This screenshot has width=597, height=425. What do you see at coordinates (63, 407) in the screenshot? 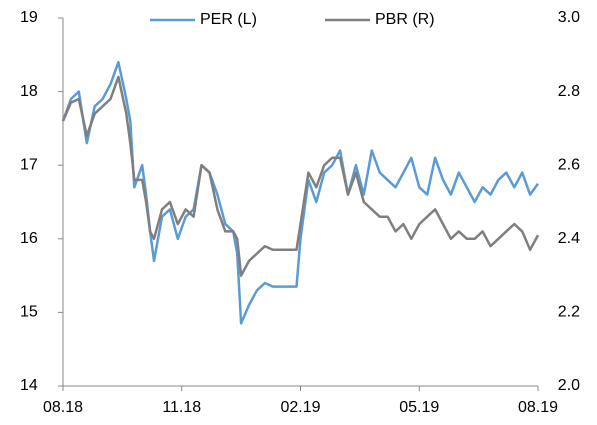
I see `x-tick-label: 08.18` at bounding box center [63, 407].